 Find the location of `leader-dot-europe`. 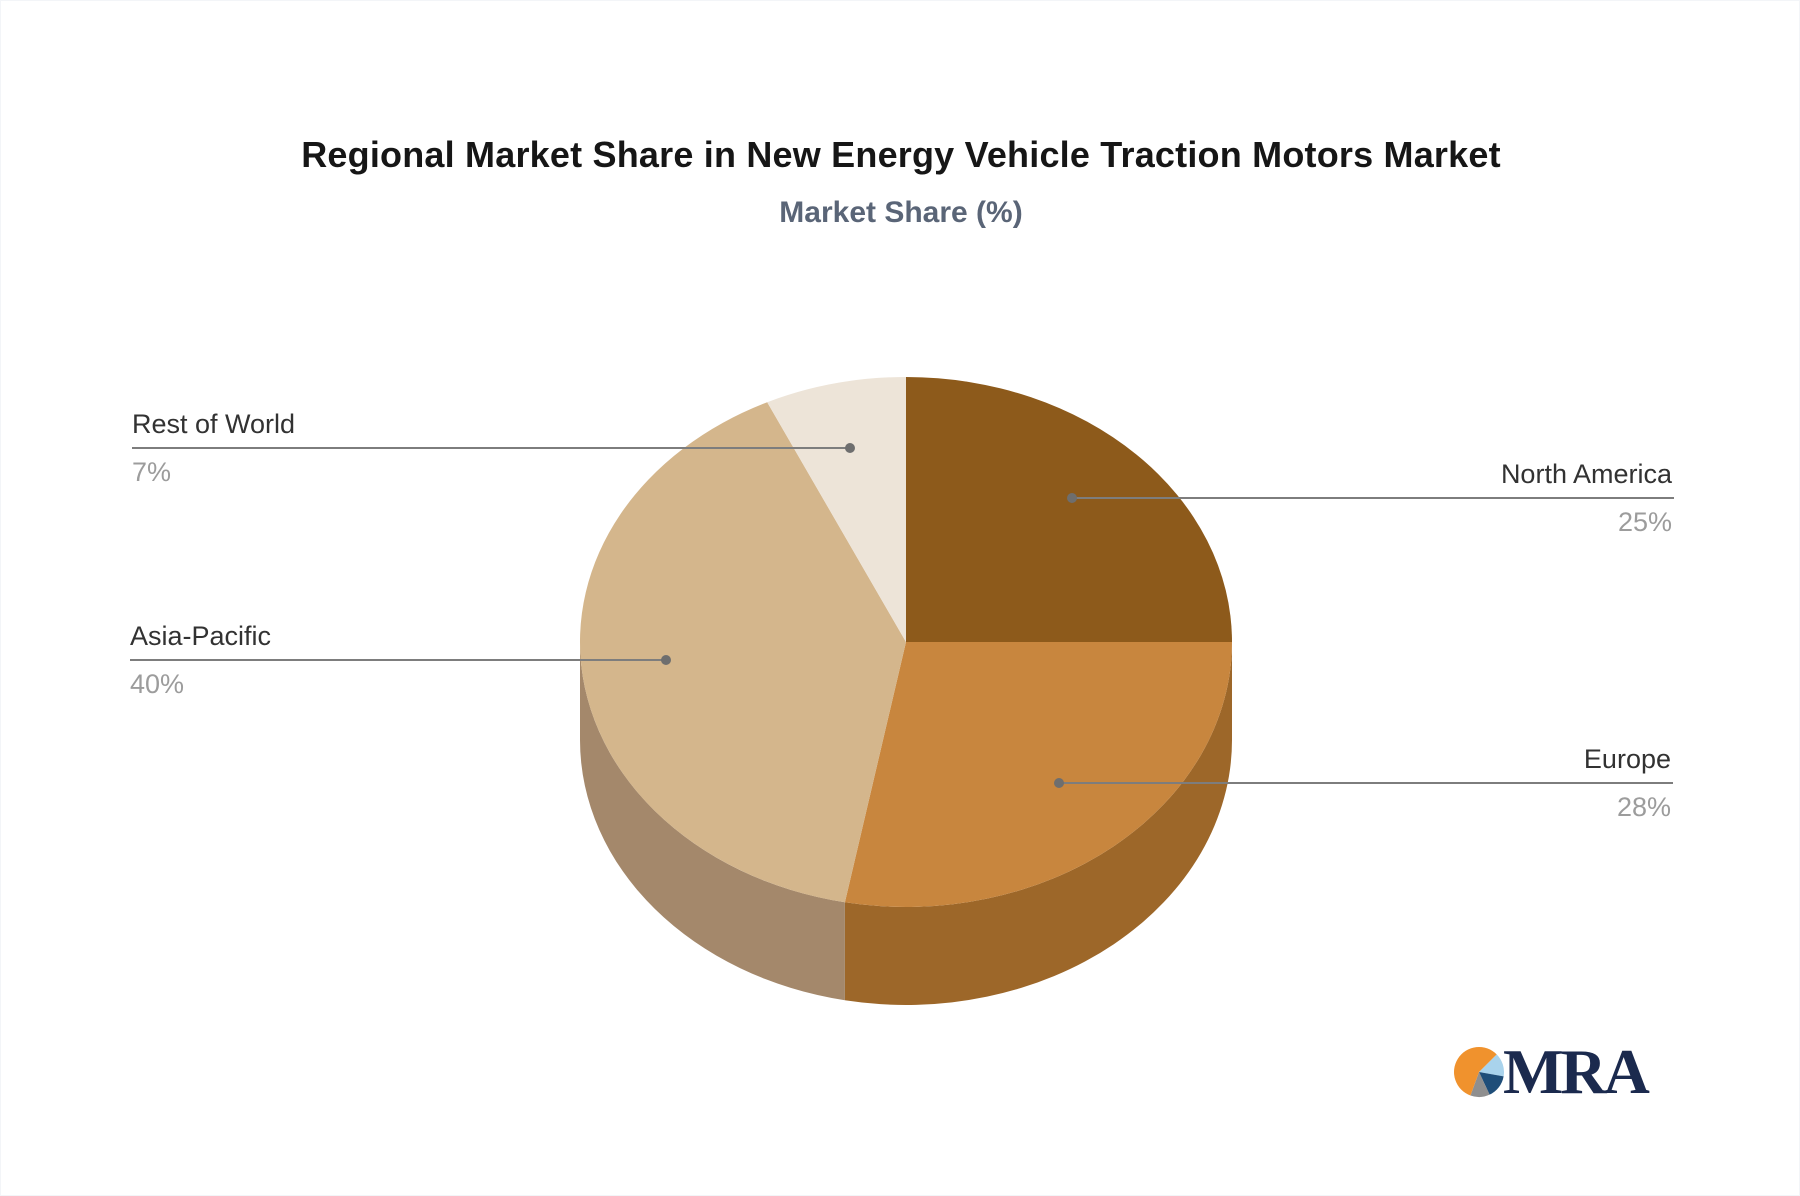

leader-dot-europe is located at coordinates (1059, 783).